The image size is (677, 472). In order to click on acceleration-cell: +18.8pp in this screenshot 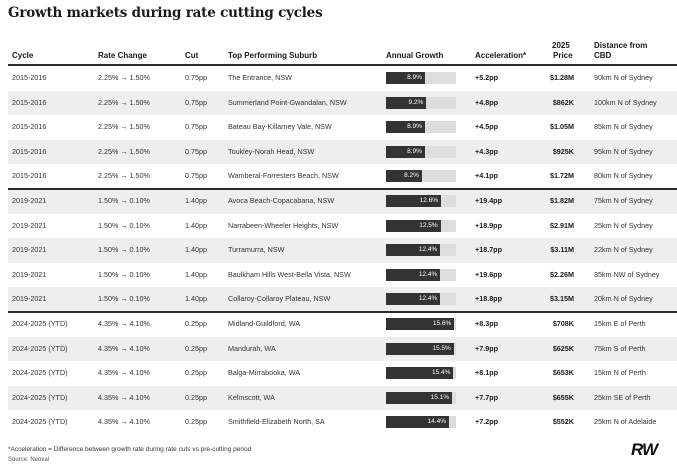, I will do `click(488, 299)`.